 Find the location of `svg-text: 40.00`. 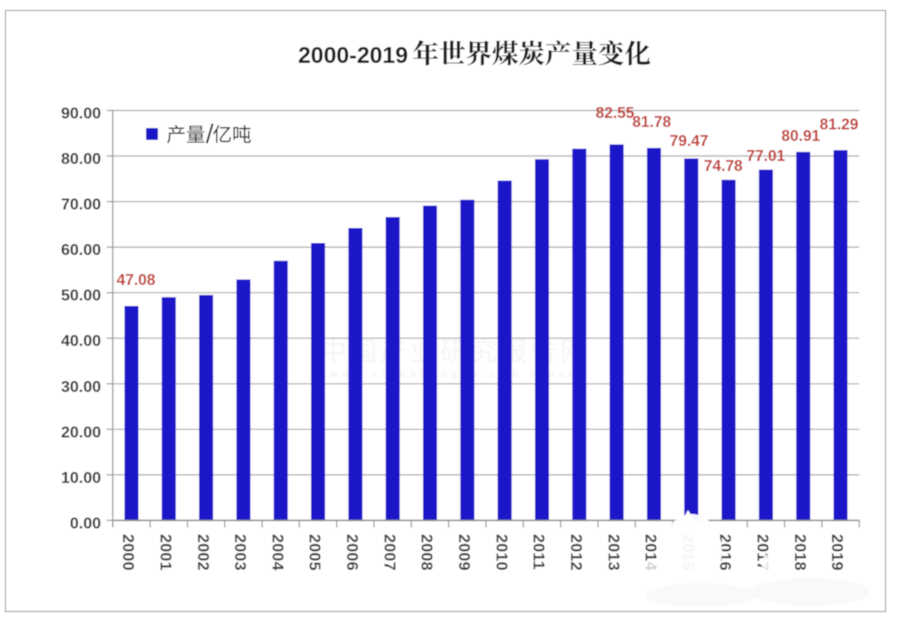

svg-text: 40.00 is located at coordinates (81, 341).